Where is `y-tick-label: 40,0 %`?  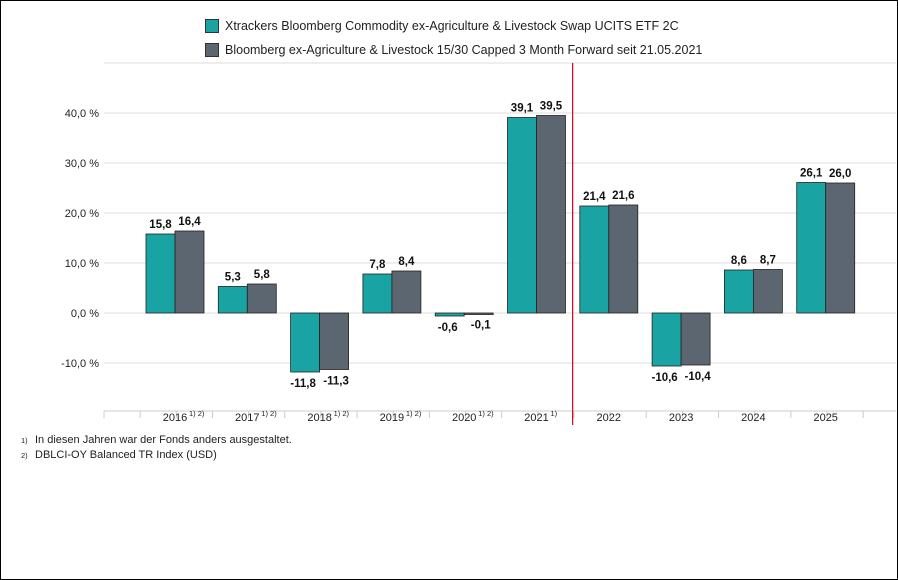
y-tick-label: 40,0 % is located at coordinates (82, 114).